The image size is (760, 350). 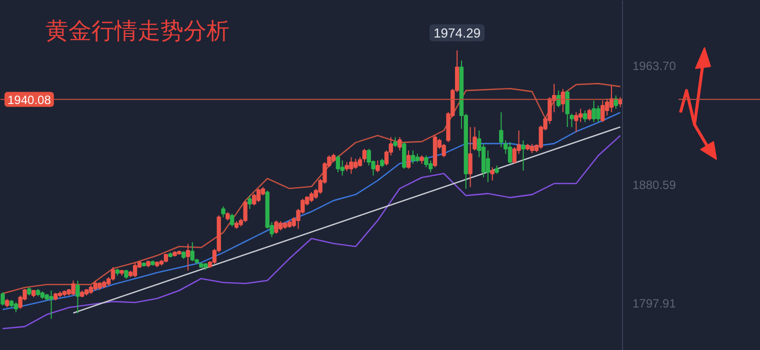 I want to click on y-tick-label: 1880.59, so click(x=654, y=185).